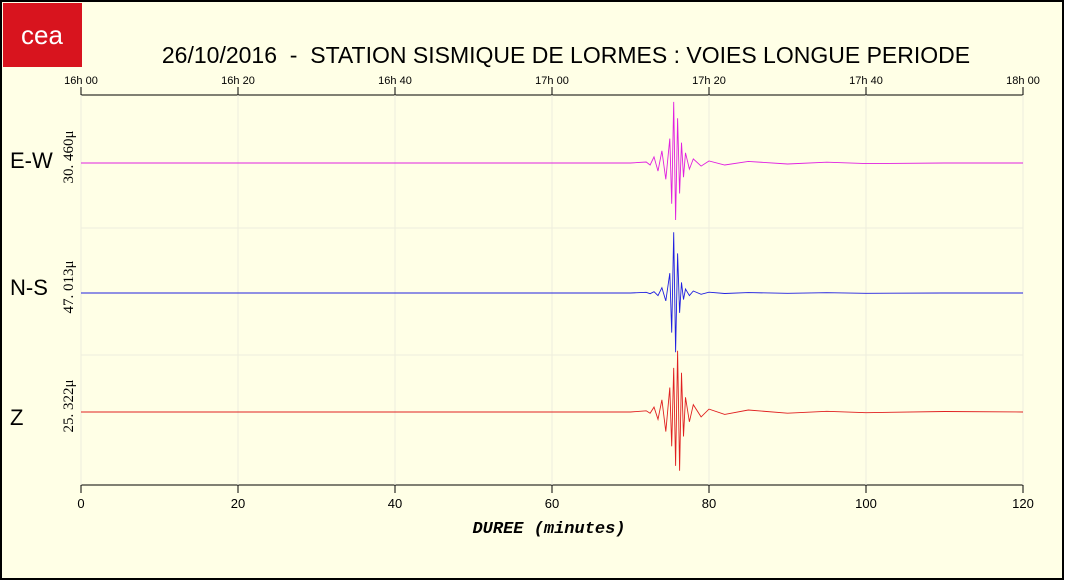 The height and width of the screenshot is (581, 1065). Describe the element at coordinates (1023, 503) in the screenshot. I see `x-tick-label: 120` at that location.